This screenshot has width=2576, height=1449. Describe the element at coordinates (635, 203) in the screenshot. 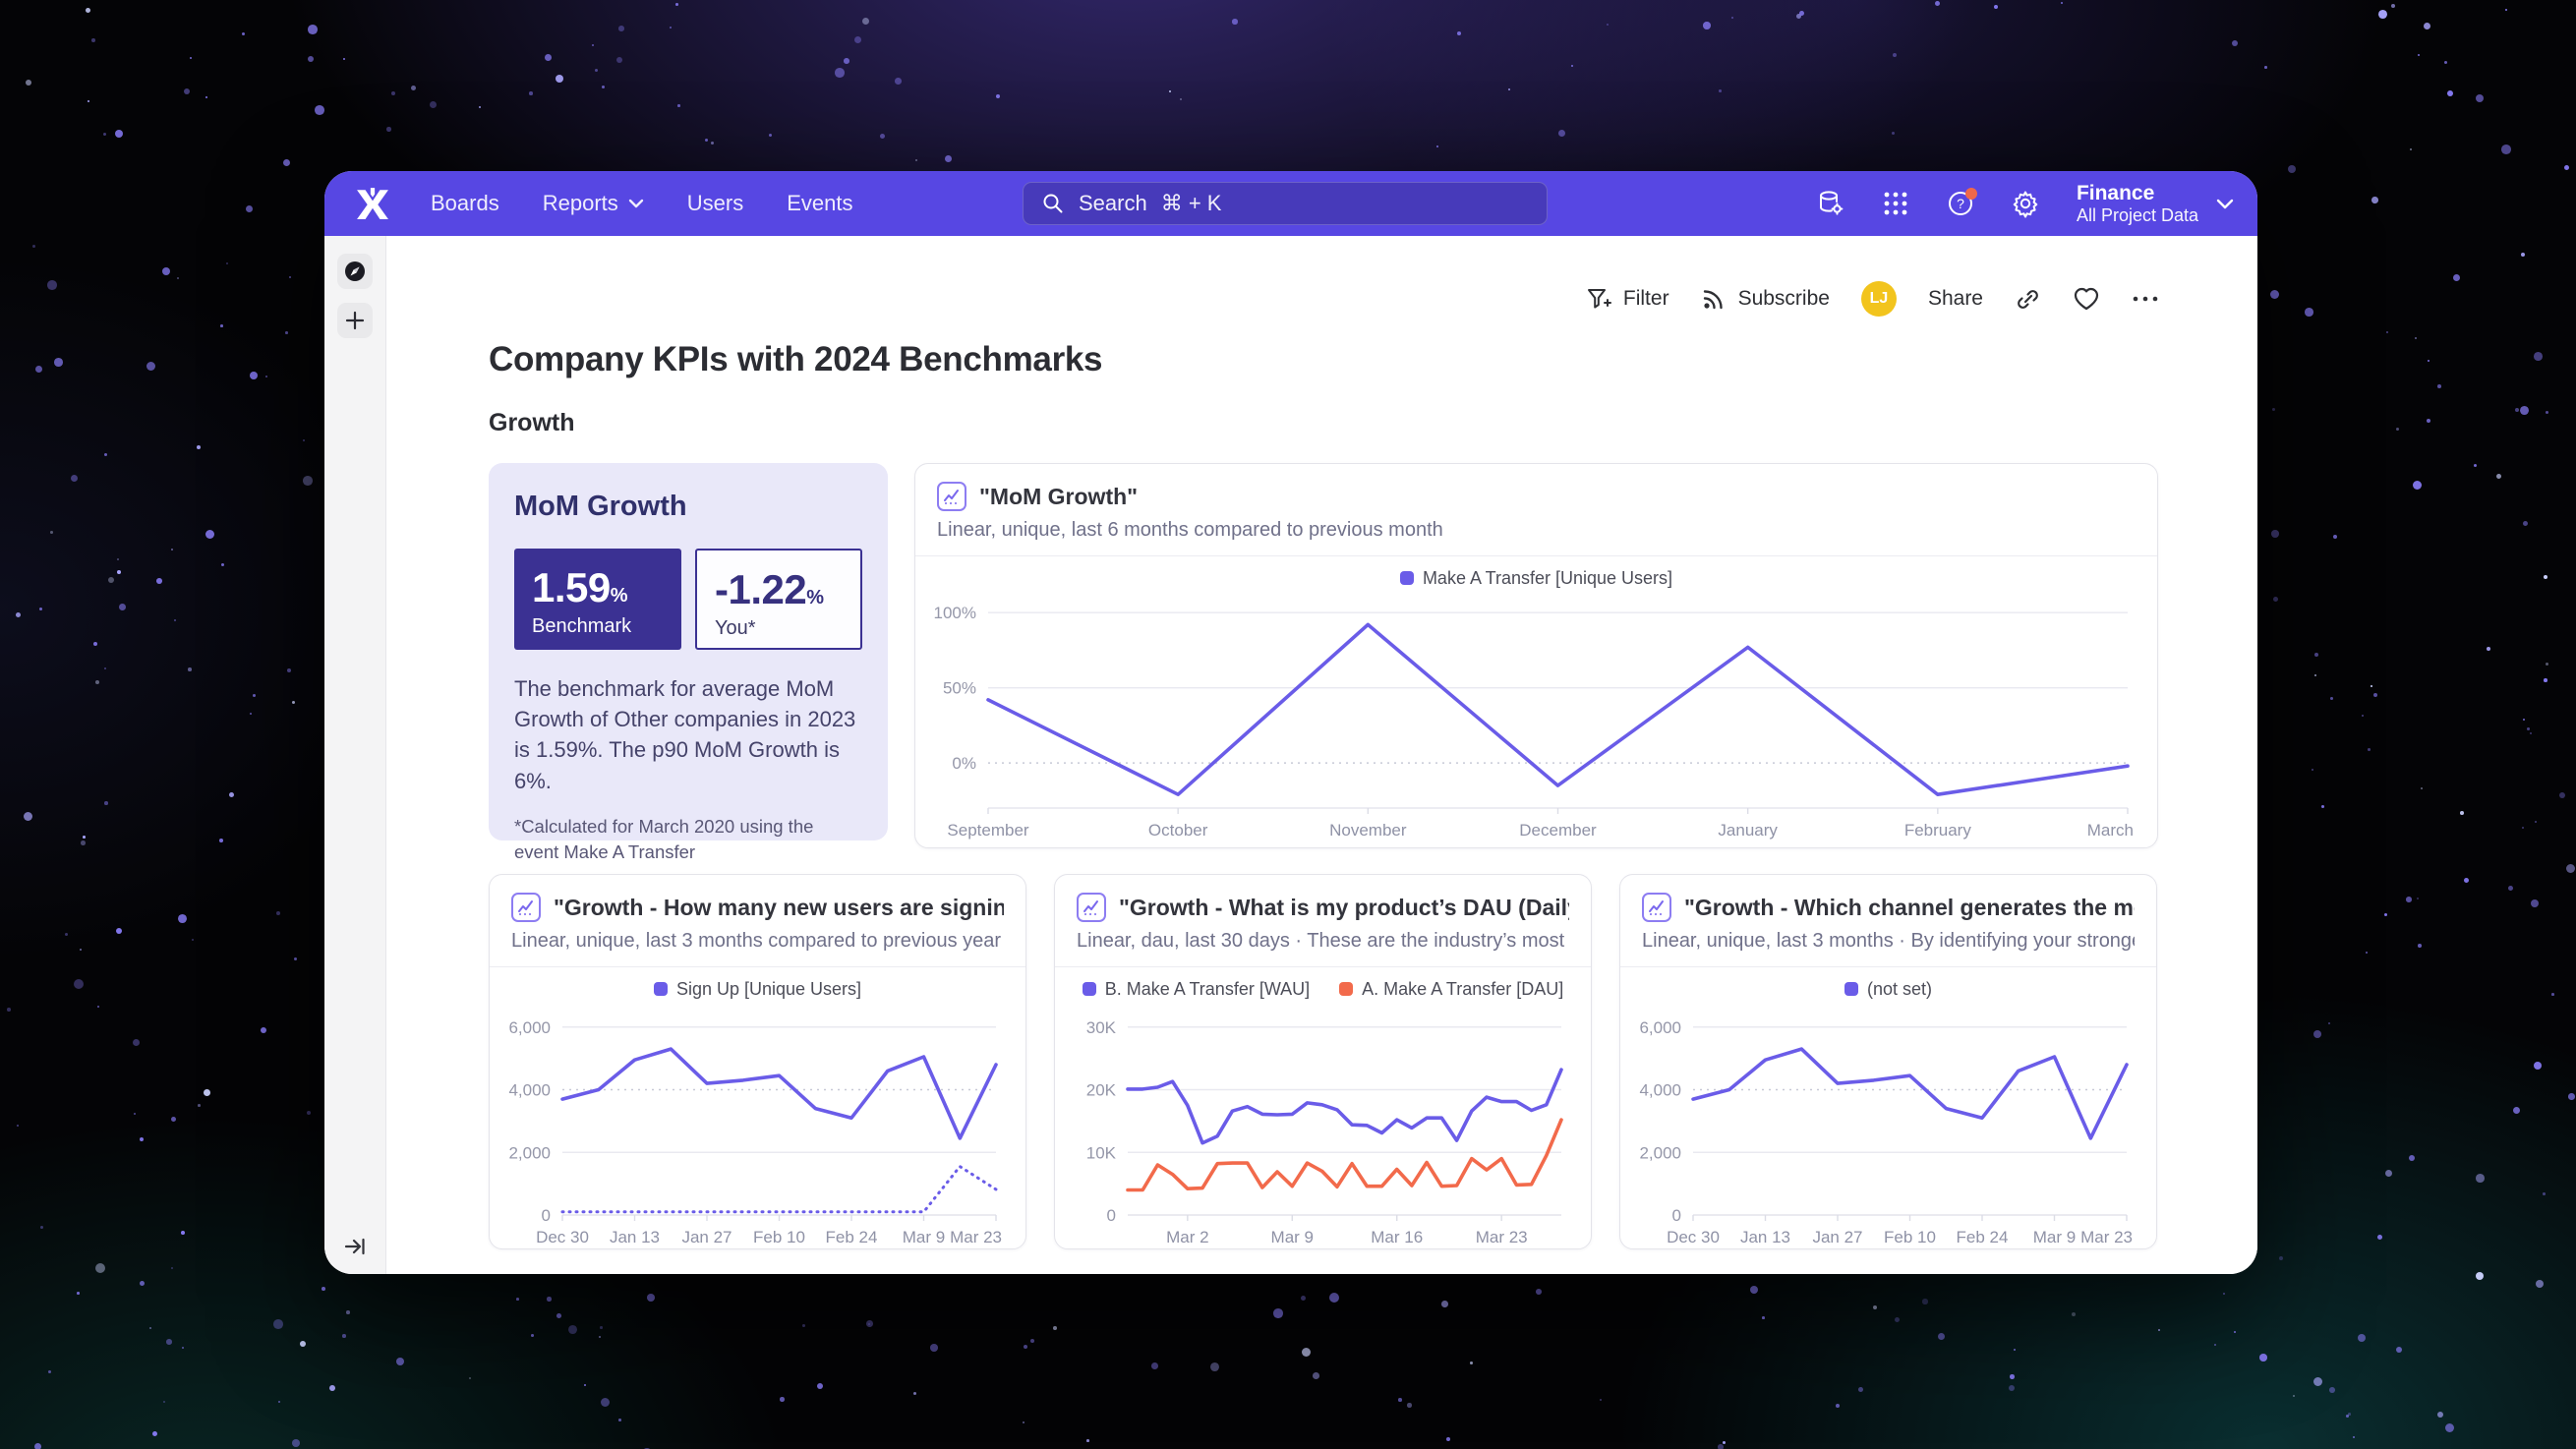

I see `chevron-down-icon` at that location.